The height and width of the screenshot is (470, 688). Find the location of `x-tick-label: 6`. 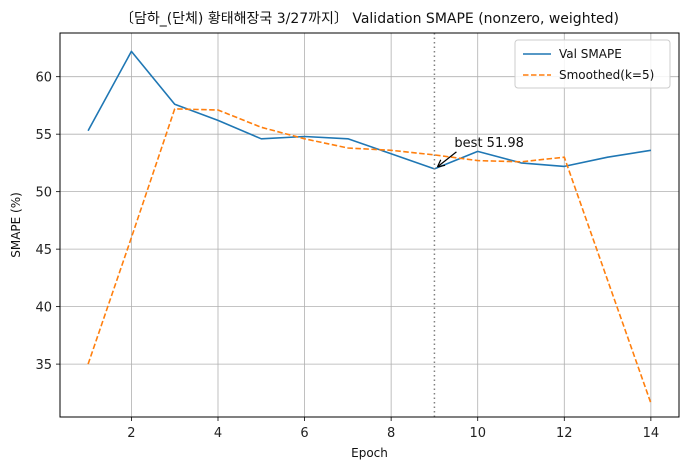

x-tick-label: 6 is located at coordinates (304, 433).